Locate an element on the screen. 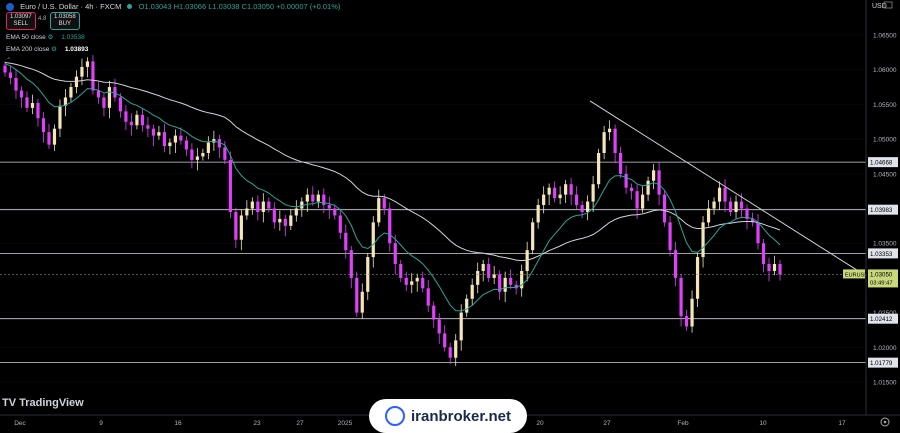 The height and width of the screenshot is (433, 900). sell-label: SELL is located at coordinates (21, 24).